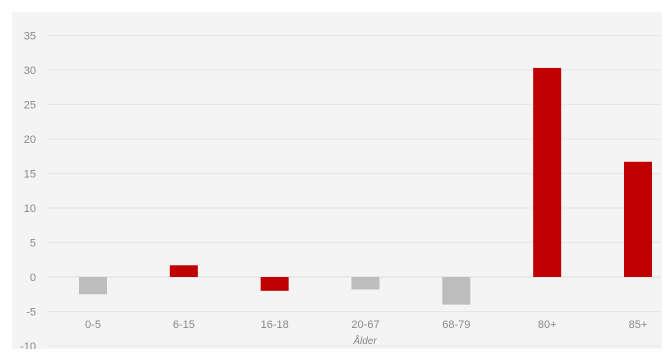 Image resolution: width=665 pixels, height=354 pixels. I want to click on y-tick-label: 10, so click(30, 209).